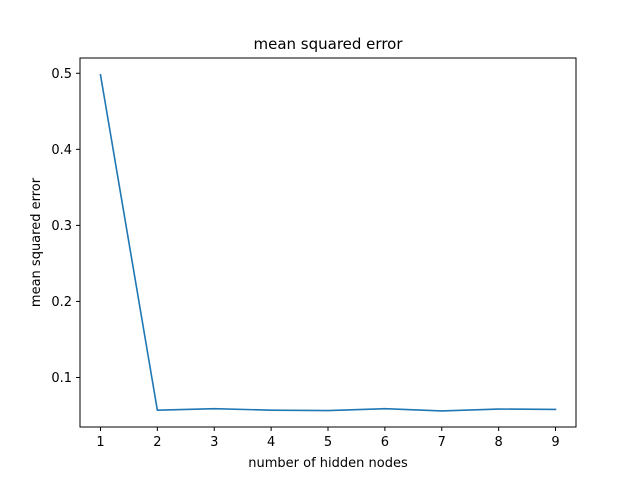 The width and height of the screenshot is (640, 480). What do you see at coordinates (555, 442) in the screenshot?
I see `x-tick-label-8: 9` at bounding box center [555, 442].